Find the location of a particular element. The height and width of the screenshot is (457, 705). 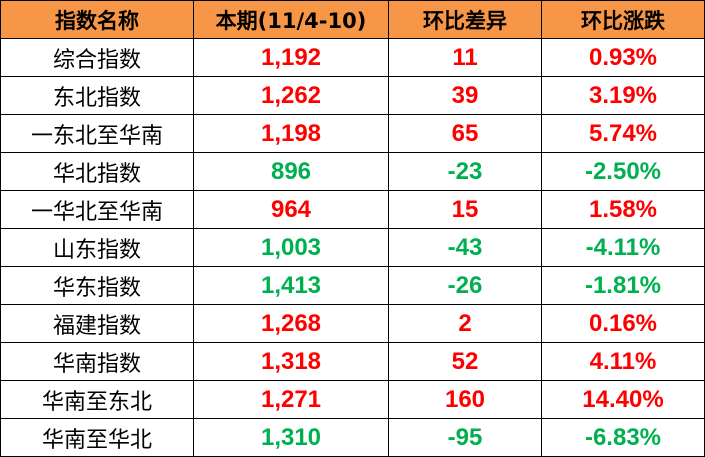

table-row: 山东指数 1,003 -43 -4.11% is located at coordinates (352, 247).